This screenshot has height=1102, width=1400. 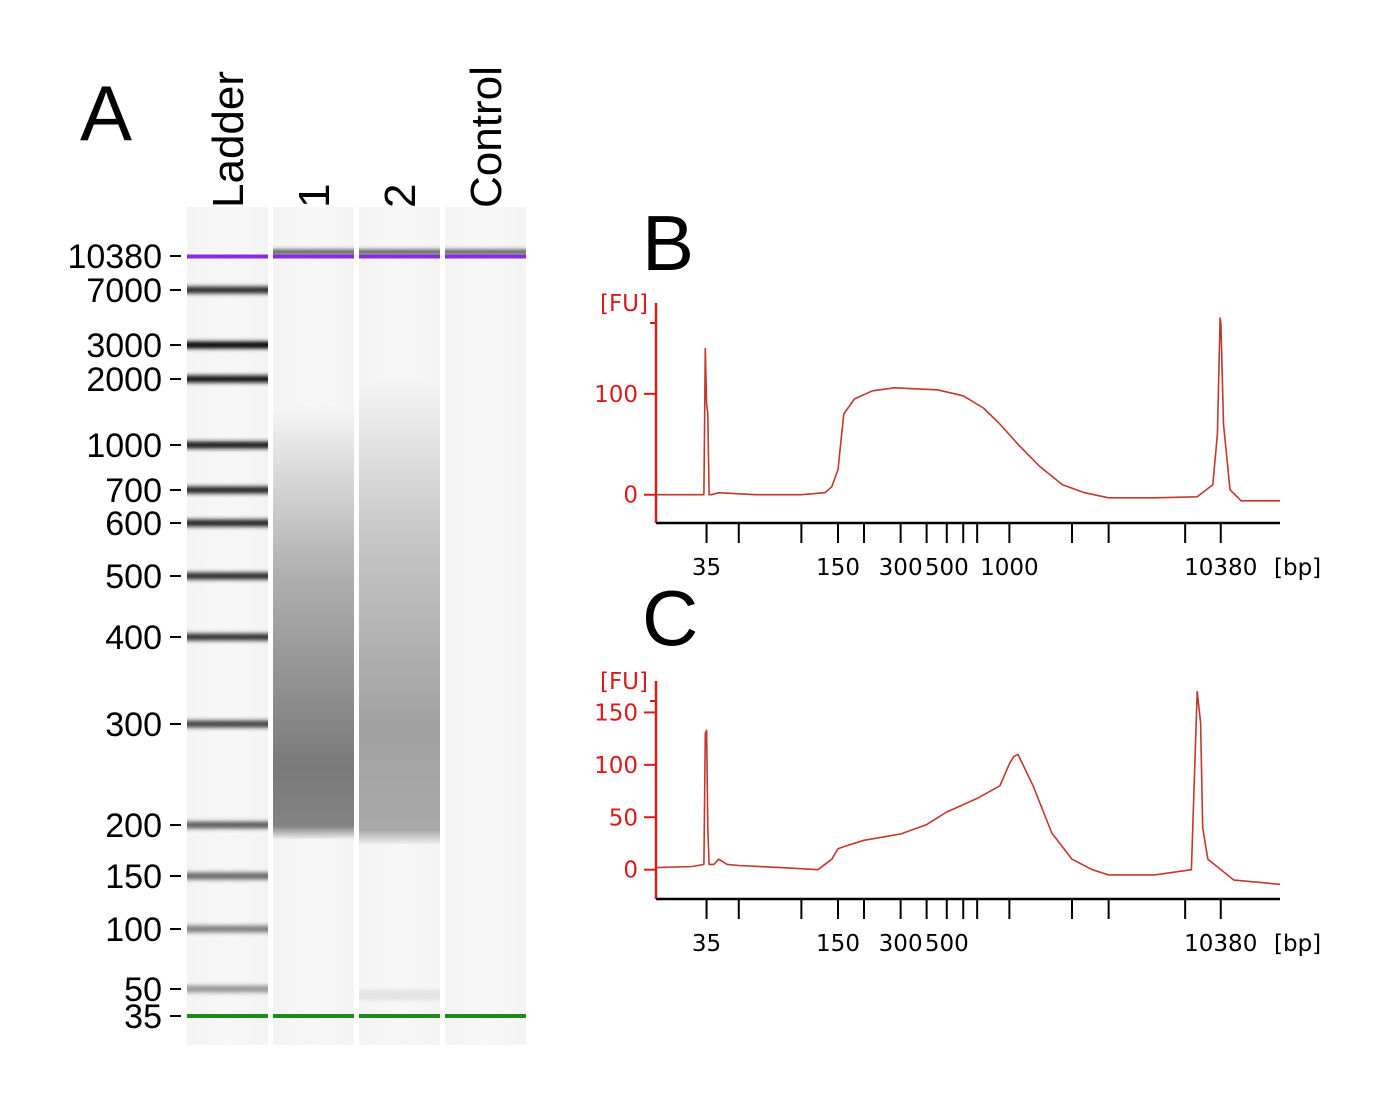 What do you see at coordinates (143, 1017) in the screenshot?
I see `size-label-35: 35` at bounding box center [143, 1017].